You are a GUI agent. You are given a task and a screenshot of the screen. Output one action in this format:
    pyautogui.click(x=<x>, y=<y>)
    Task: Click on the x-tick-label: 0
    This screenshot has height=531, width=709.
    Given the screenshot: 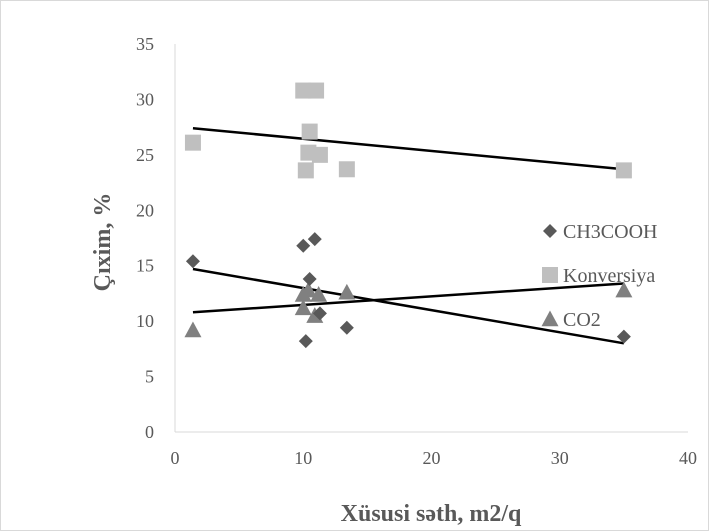 What is the action you would take?
    pyautogui.click(x=175, y=458)
    